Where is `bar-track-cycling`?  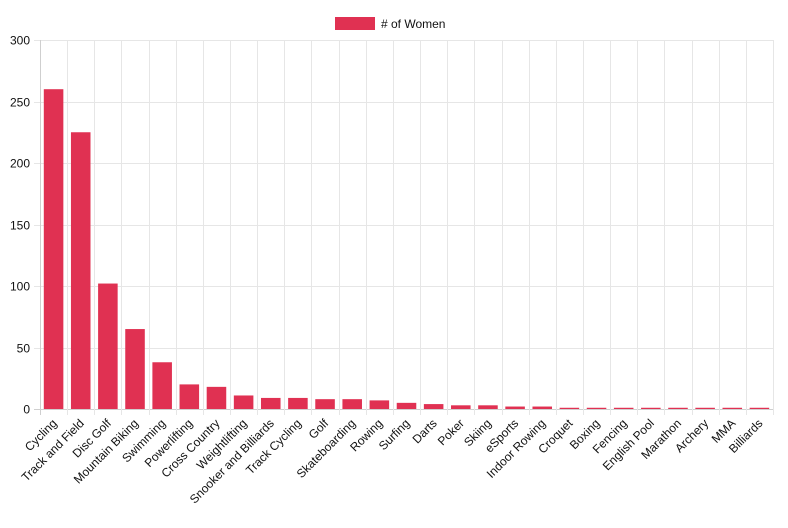 bar-track-cycling is located at coordinates (298, 403).